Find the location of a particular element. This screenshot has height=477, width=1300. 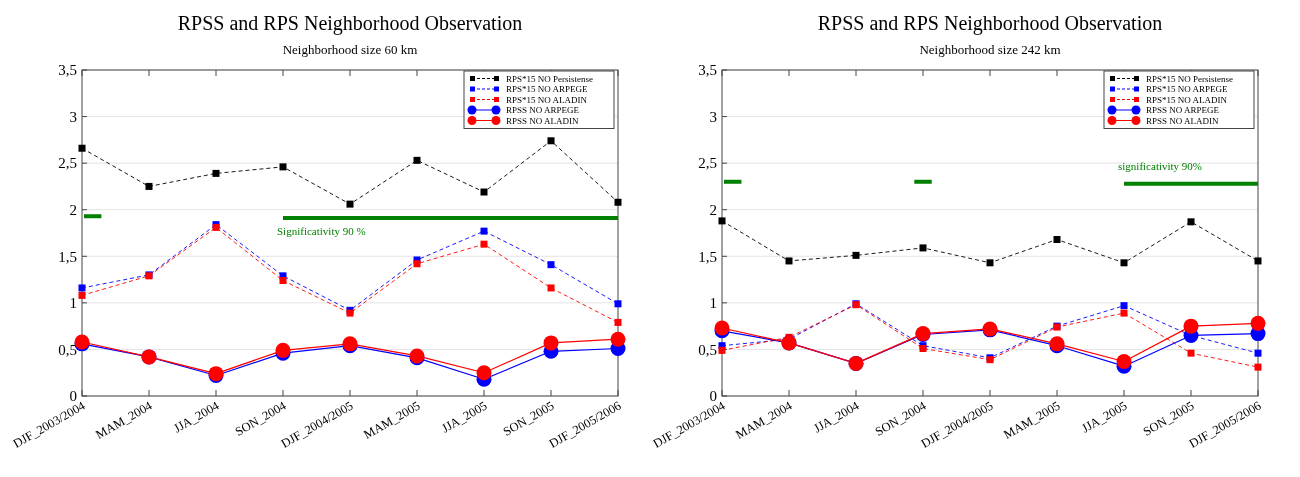

chart-subtitle: Neighborhood size 242 km is located at coordinates (990, 49).